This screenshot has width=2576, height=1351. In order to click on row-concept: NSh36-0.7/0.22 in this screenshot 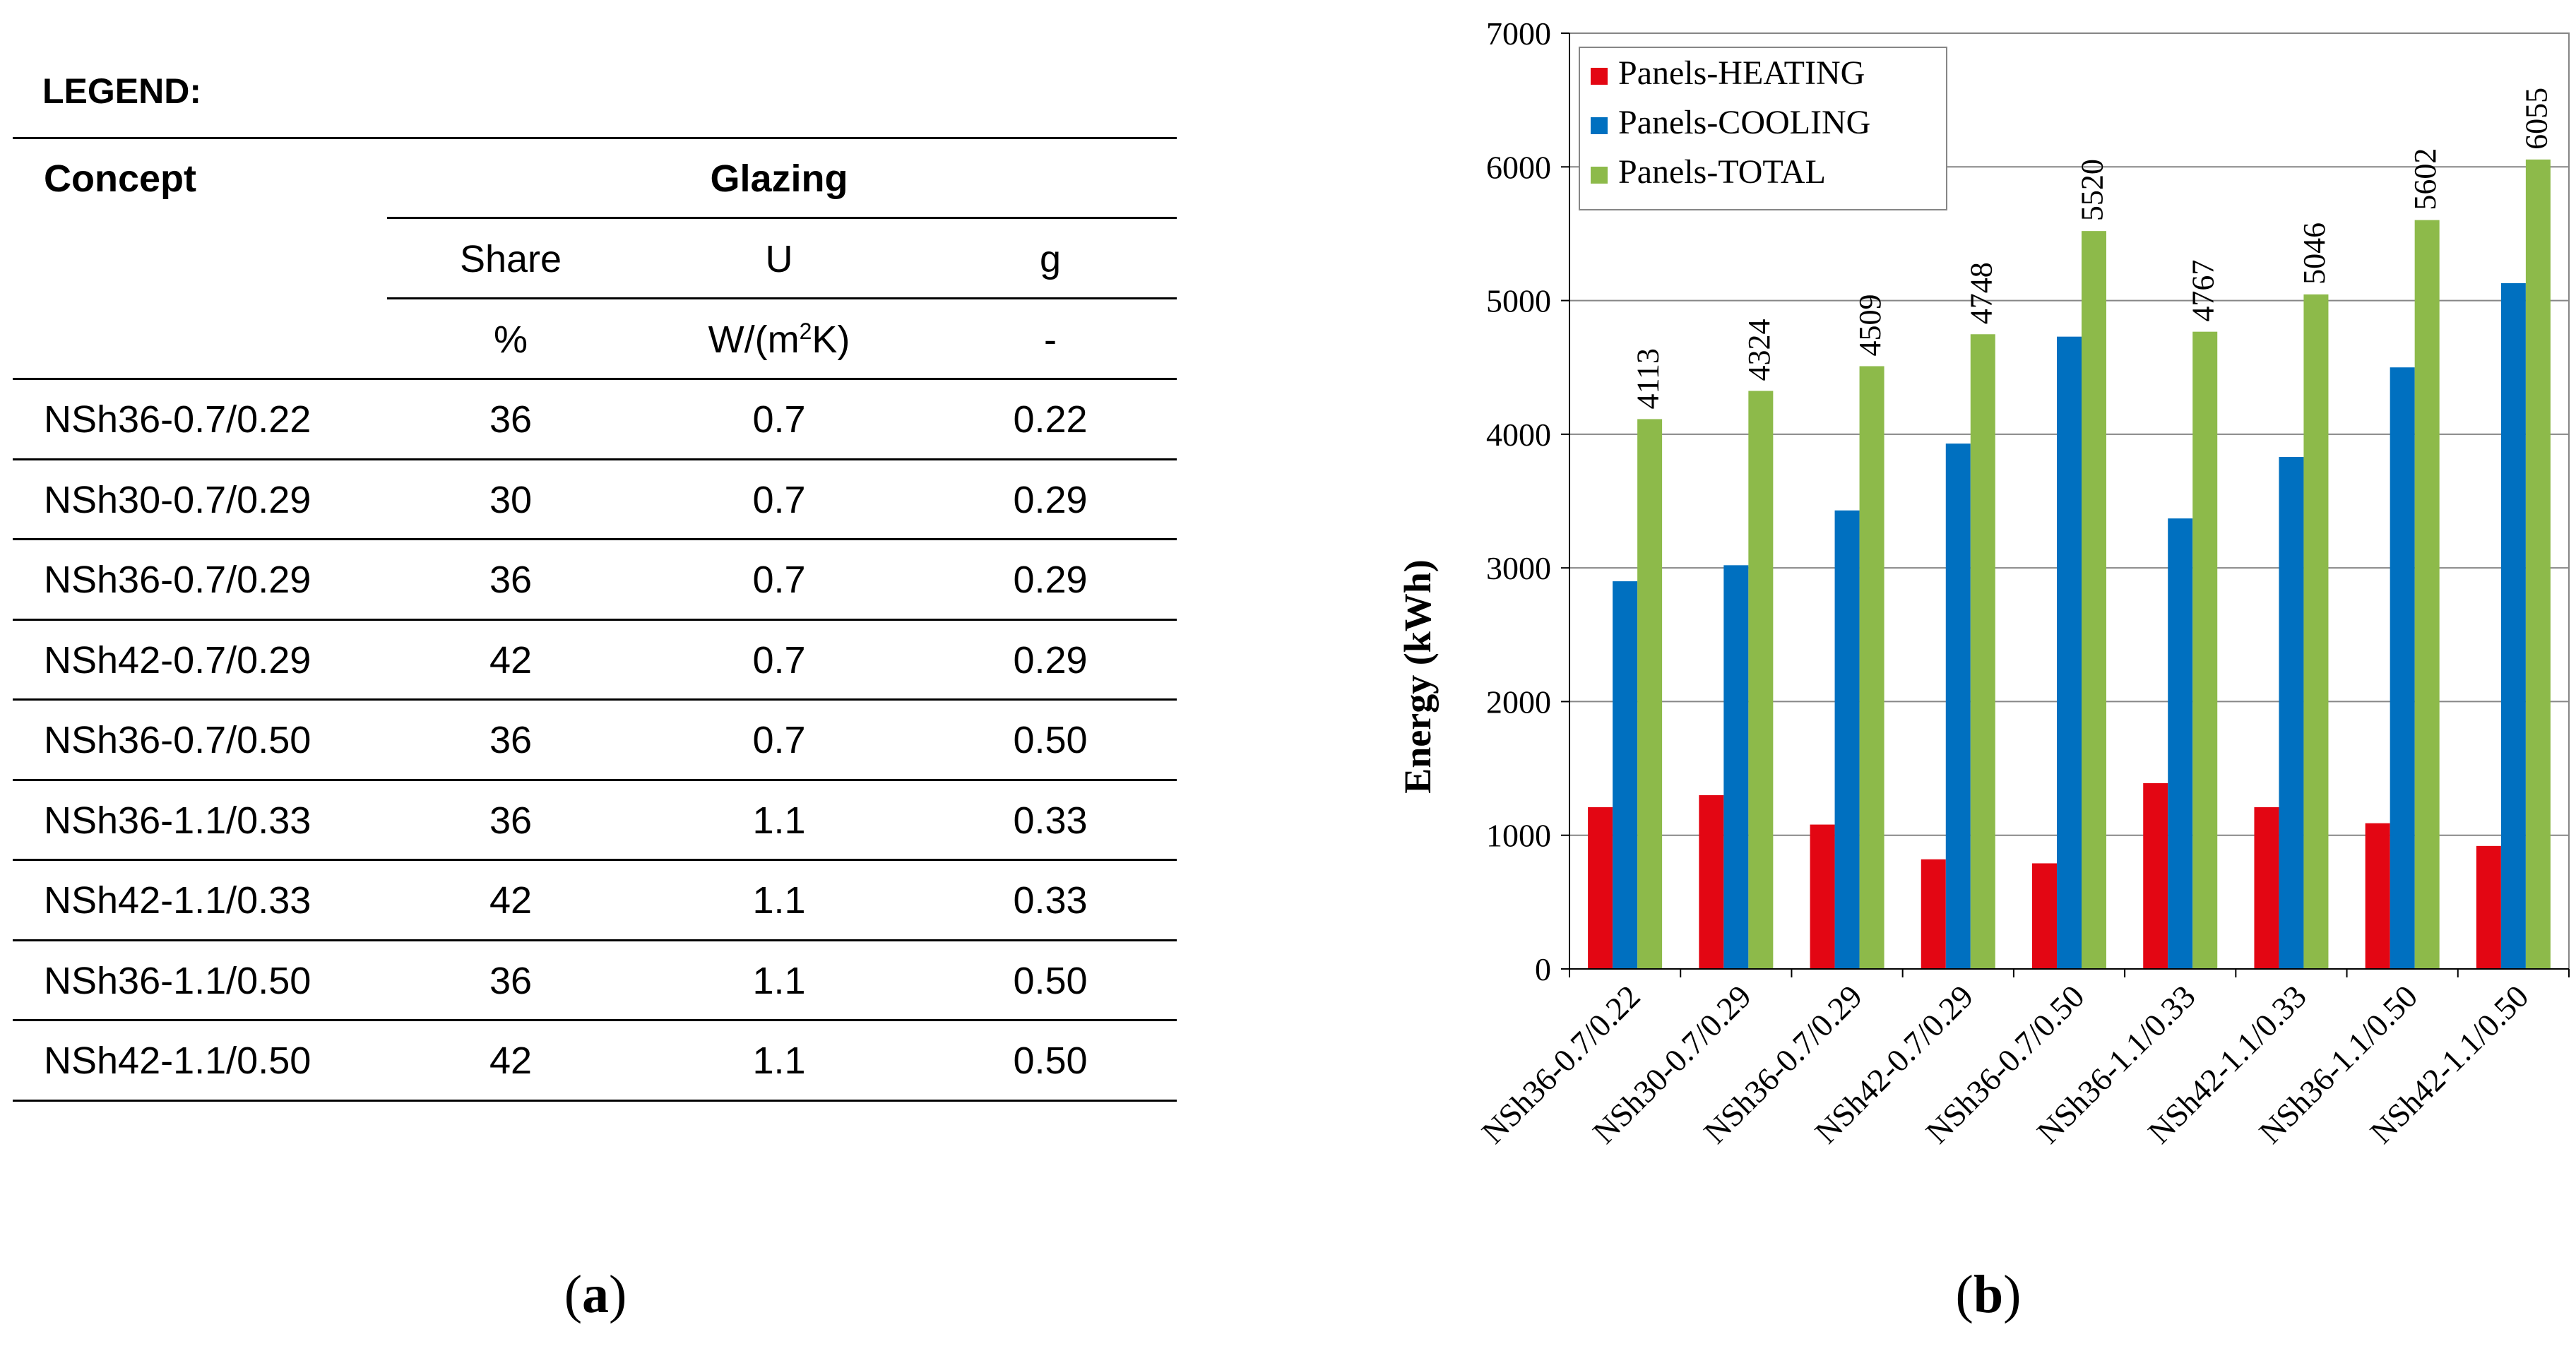, I will do `click(177, 419)`.